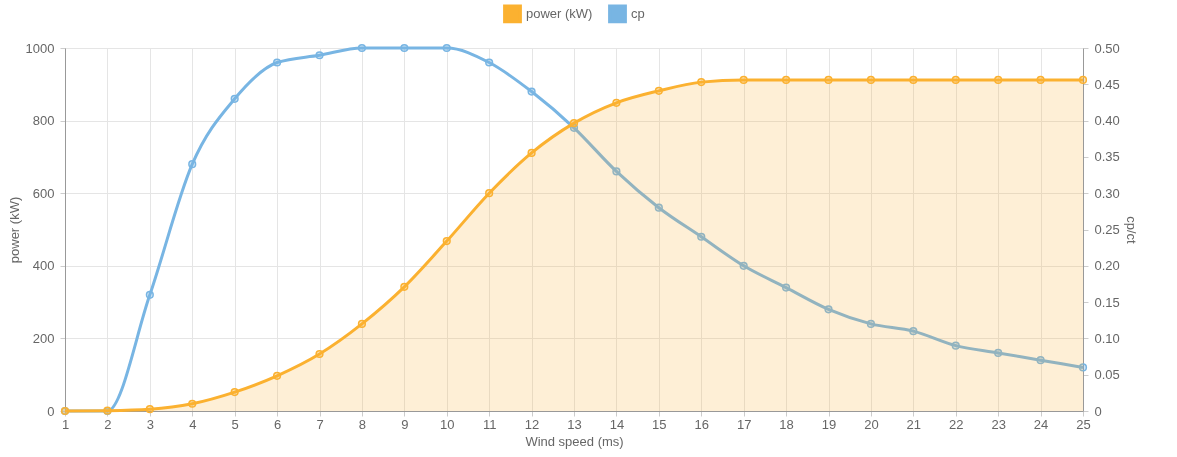 Image resolution: width=1177 pixels, height=457 pixels. I want to click on x-tick-label: 15, so click(659, 424).